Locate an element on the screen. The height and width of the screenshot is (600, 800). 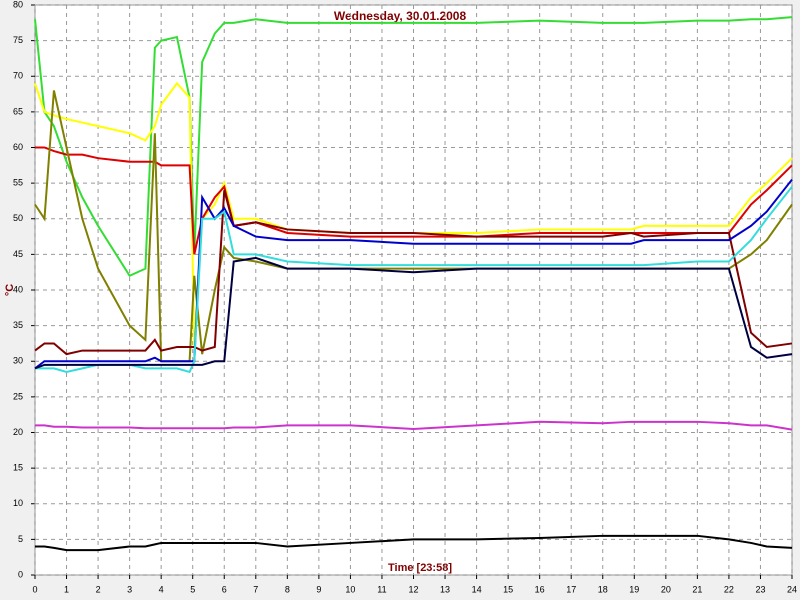
x-tick-label: 5 is located at coordinates (192, 589).